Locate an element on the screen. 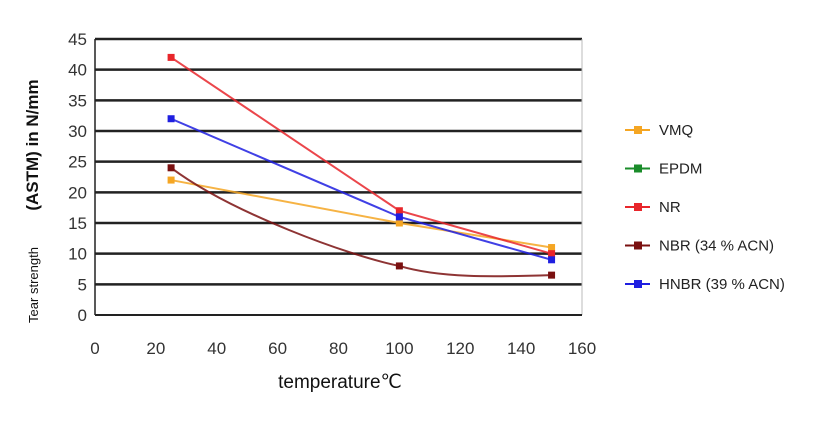 This screenshot has width=823, height=426. y-tick-label-25: 25 is located at coordinates (77, 162).